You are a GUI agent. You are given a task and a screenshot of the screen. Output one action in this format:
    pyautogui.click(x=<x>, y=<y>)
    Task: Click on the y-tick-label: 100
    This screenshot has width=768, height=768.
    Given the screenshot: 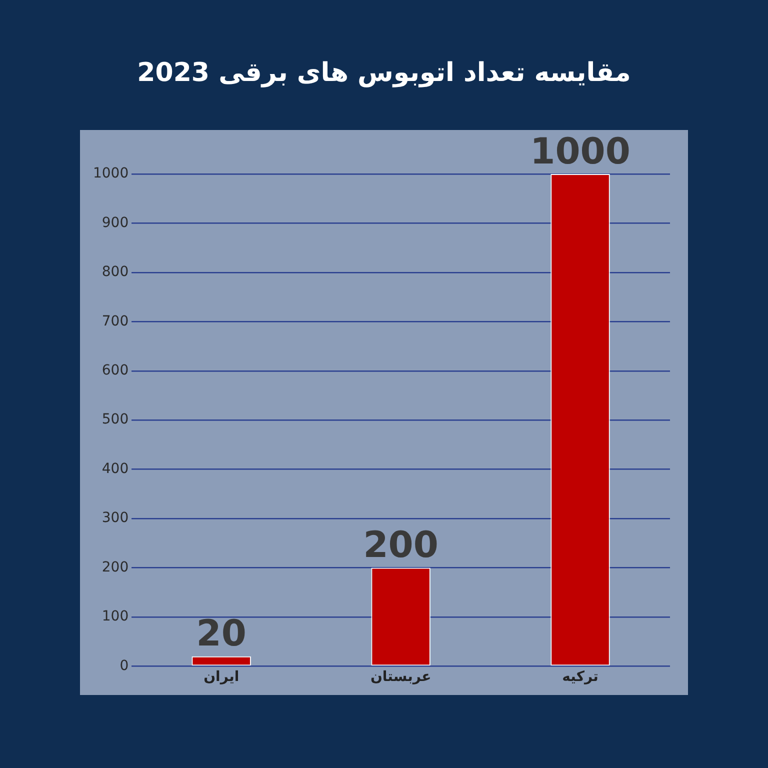 What is the action you would take?
    pyautogui.click(x=115, y=616)
    